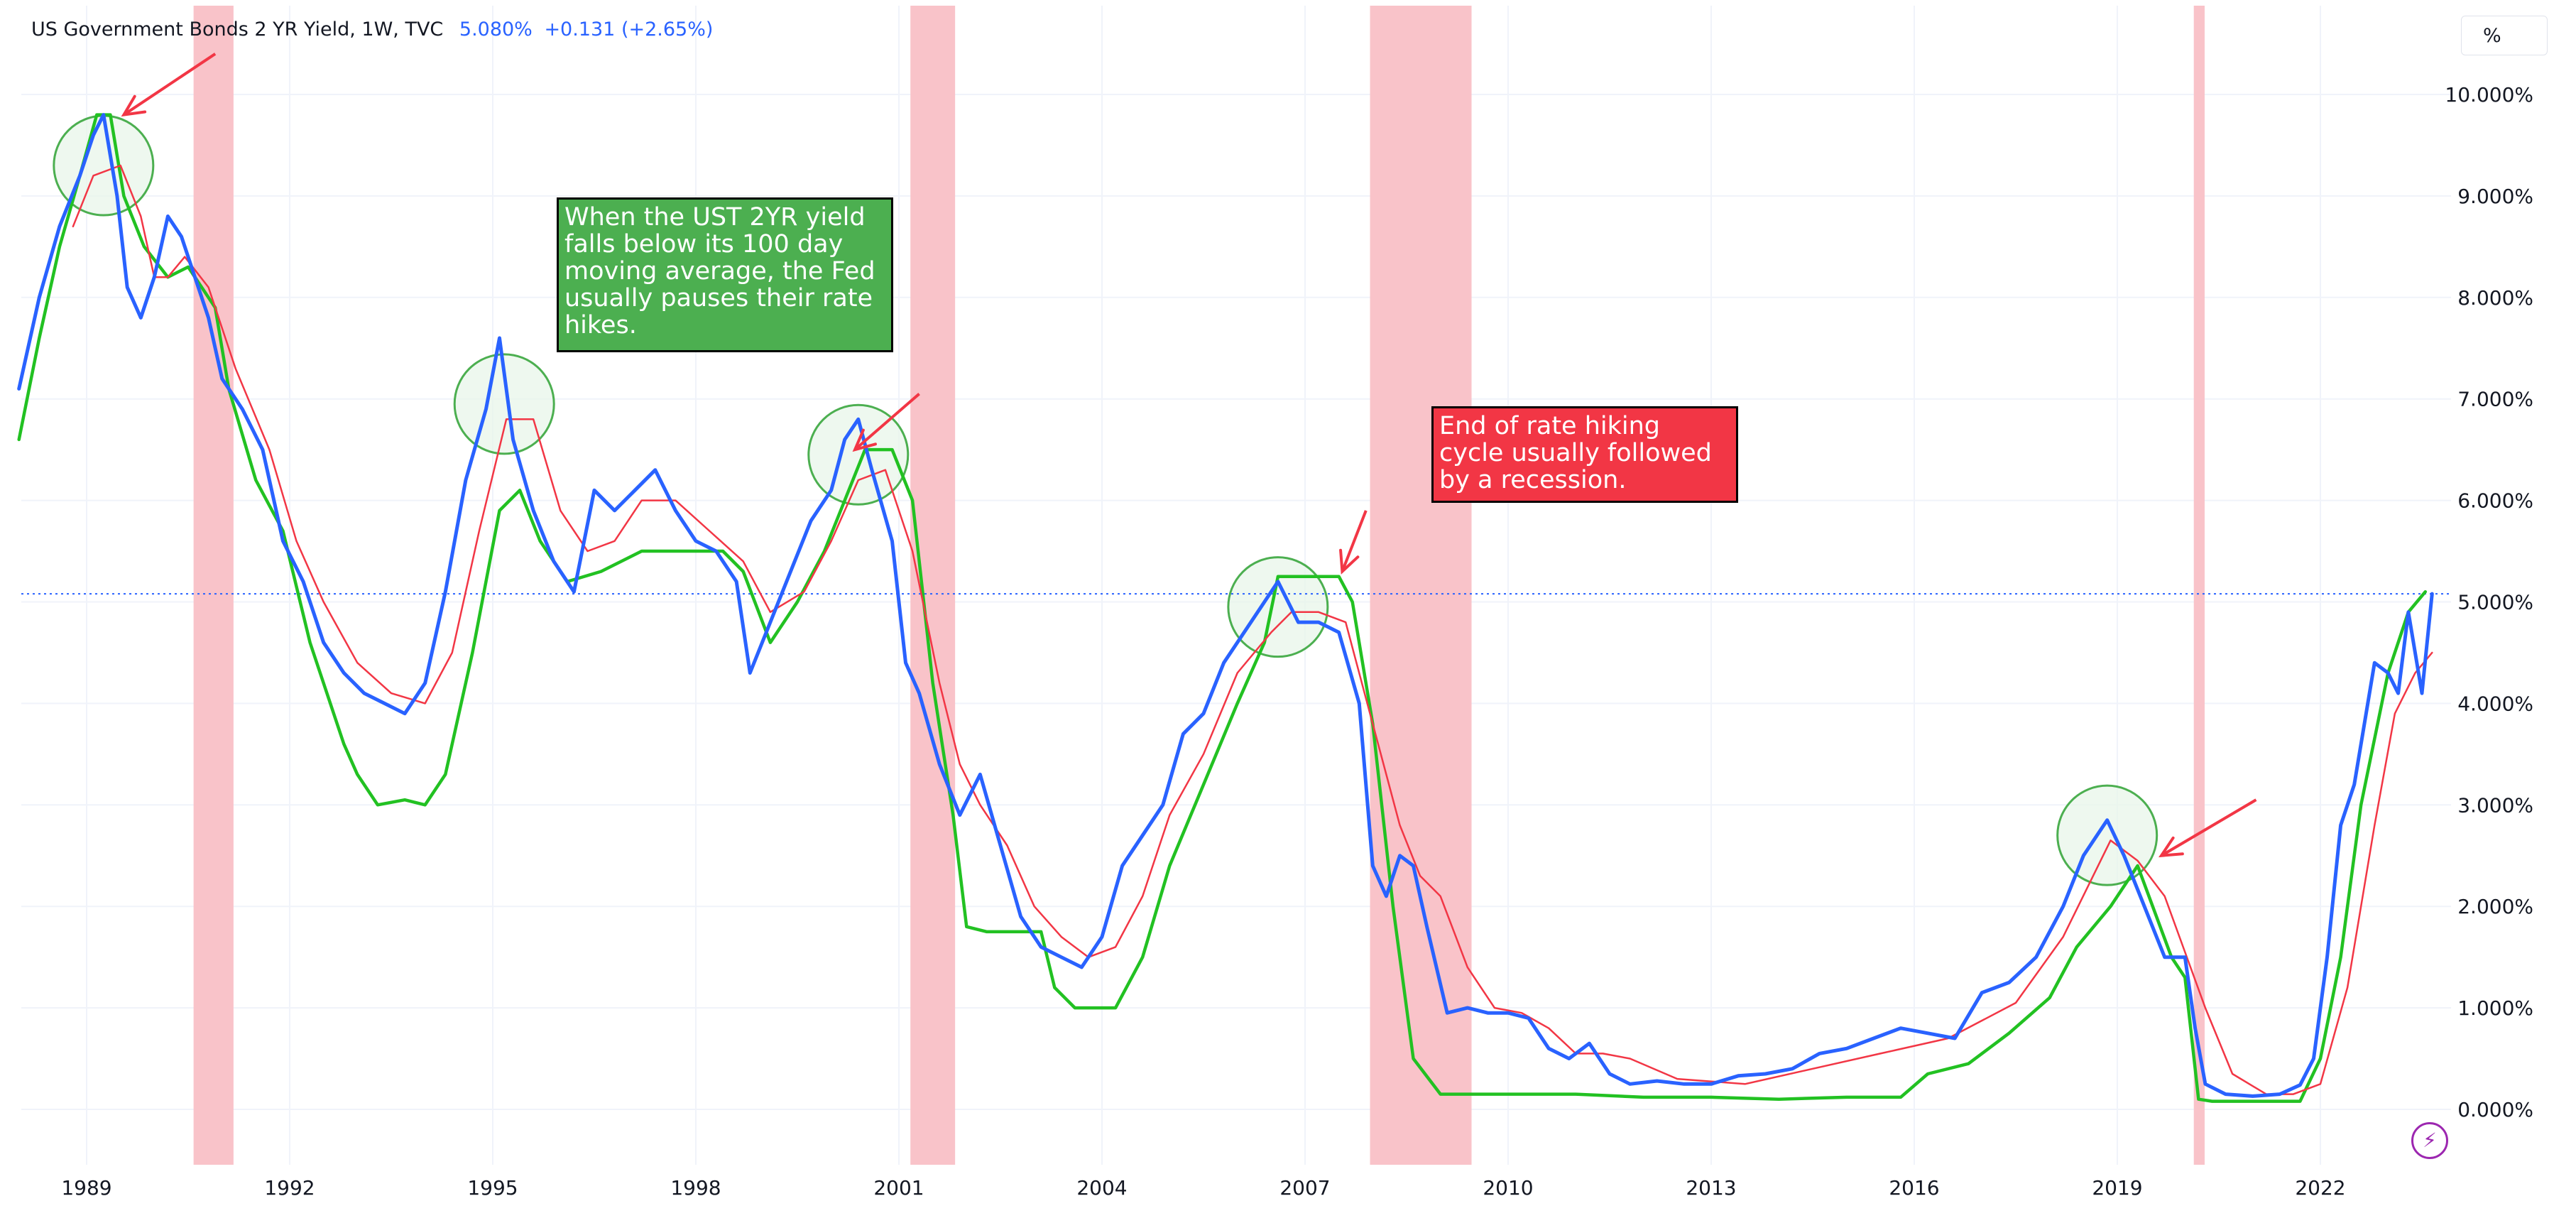 The width and height of the screenshot is (2576, 1223). Describe the element at coordinates (898, 1188) in the screenshot. I see `x-tick-label: 2001` at that location.